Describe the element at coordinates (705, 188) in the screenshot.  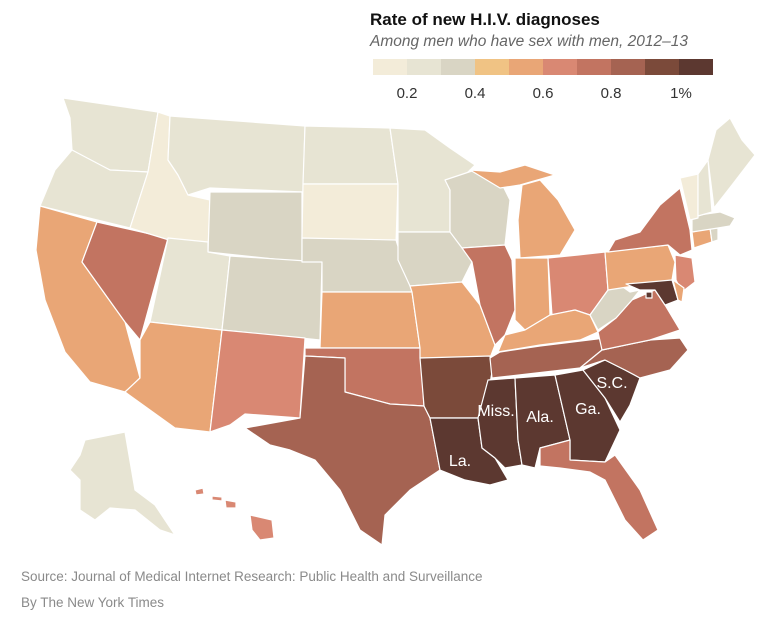
I see `state-nh` at that location.